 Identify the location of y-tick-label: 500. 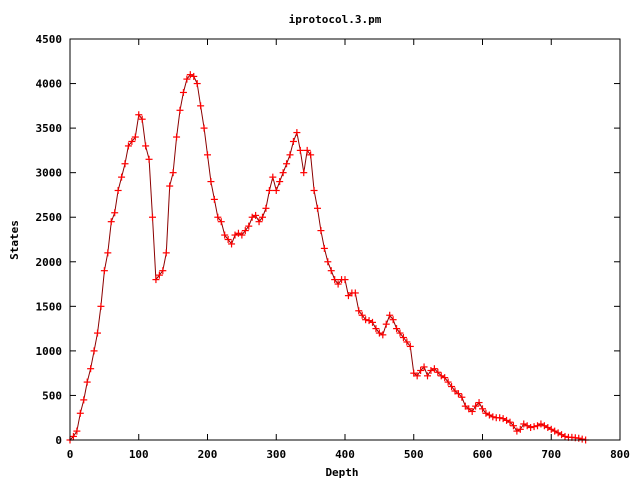
(52, 395).